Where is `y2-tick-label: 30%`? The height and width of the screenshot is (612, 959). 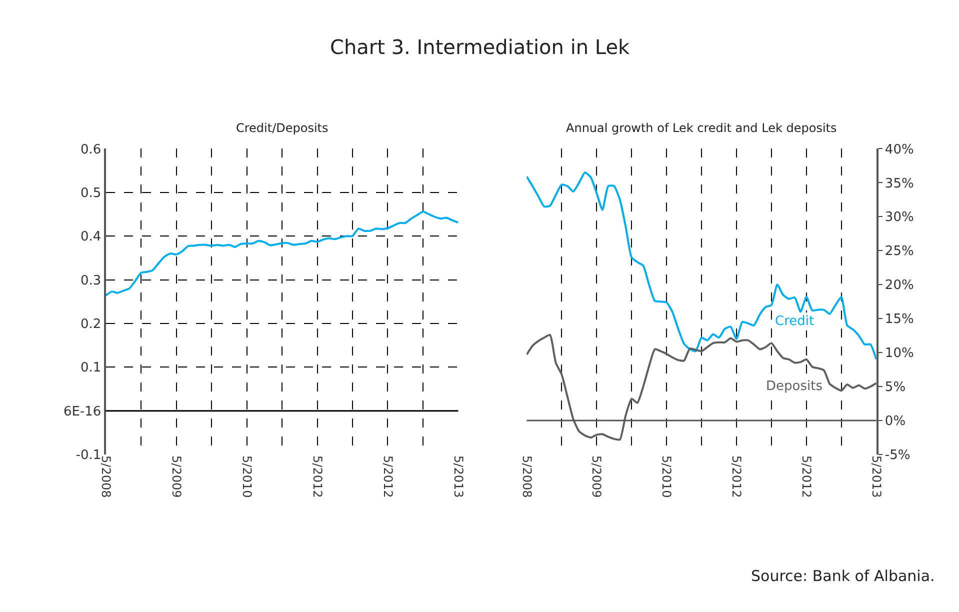
y2-tick-label: 30% is located at coordinates (899, 218).